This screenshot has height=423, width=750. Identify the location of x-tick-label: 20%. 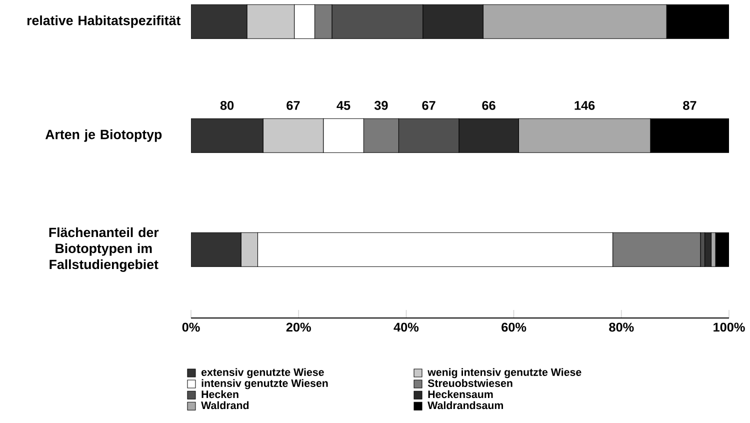
(298, 327).